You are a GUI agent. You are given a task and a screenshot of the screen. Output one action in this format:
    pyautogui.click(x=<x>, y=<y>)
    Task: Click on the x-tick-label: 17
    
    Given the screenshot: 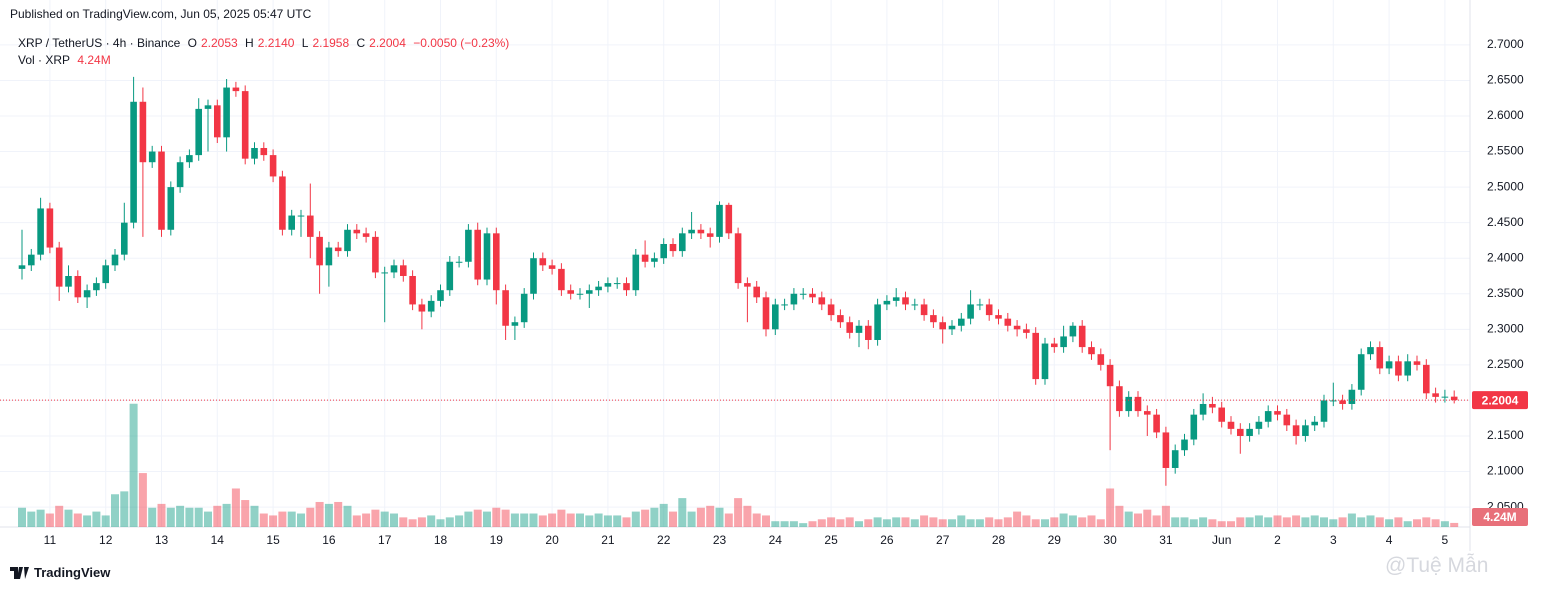 What is the action you would take?
    pyautogui.click(x=385, y=540)
    